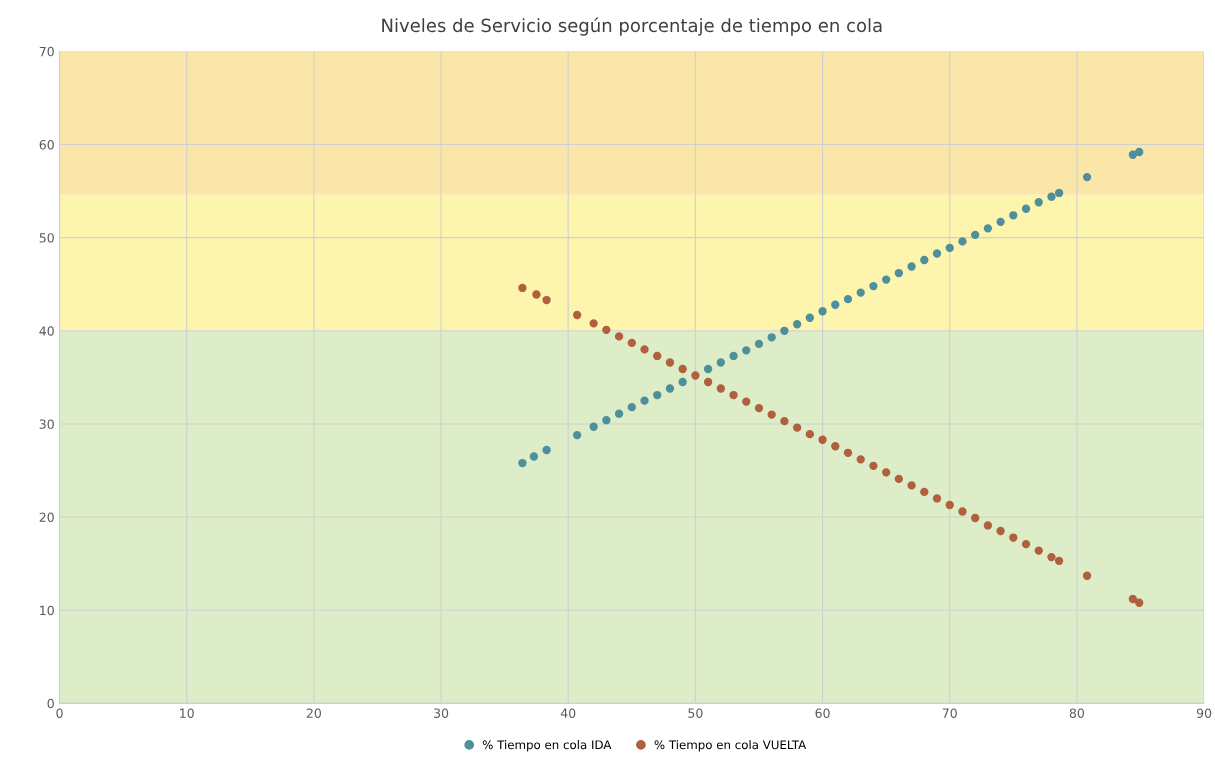  What do you see at coordinates (46, 331) in the screenshot?
I see `y-tick-label: 40` at bounding box center [46, 331].